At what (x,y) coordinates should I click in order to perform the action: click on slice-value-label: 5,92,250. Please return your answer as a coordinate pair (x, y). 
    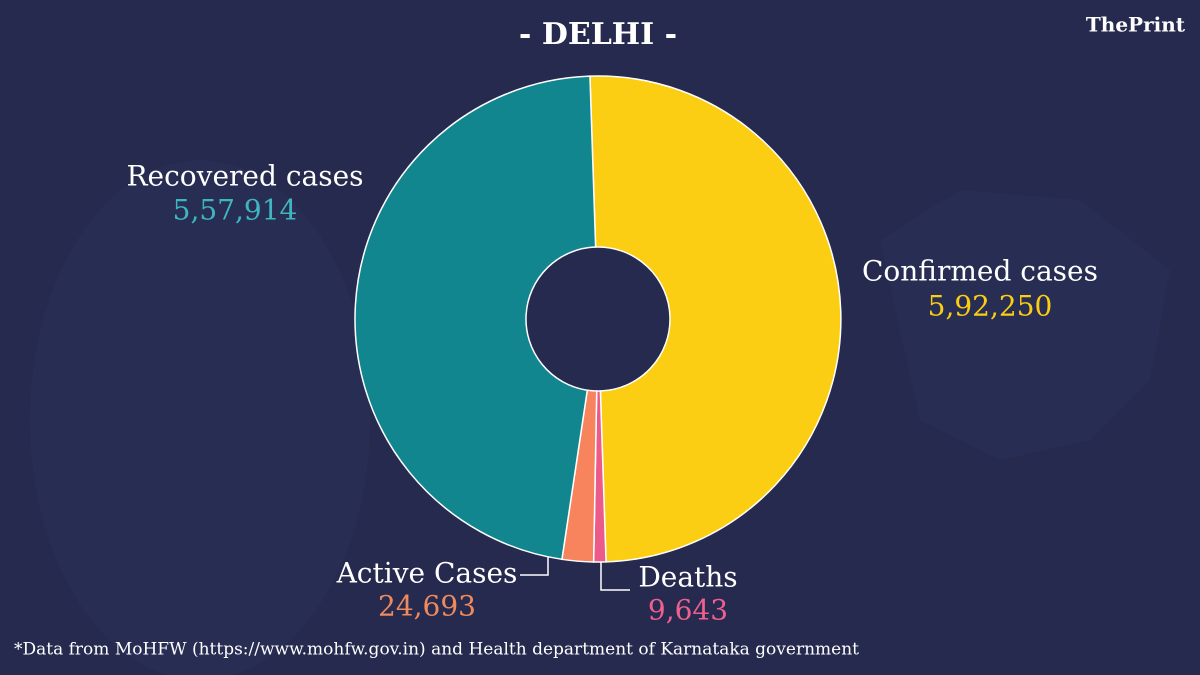
    Looking at the image, I should click on (990, 306).